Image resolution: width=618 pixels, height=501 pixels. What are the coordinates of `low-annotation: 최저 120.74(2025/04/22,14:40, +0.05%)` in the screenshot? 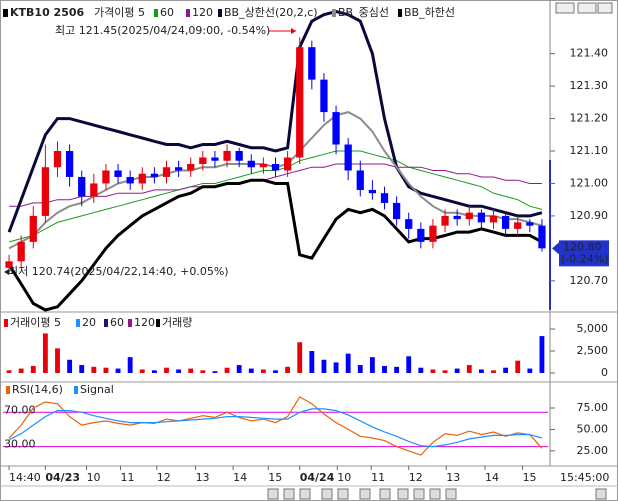 It's located at (118, 271).